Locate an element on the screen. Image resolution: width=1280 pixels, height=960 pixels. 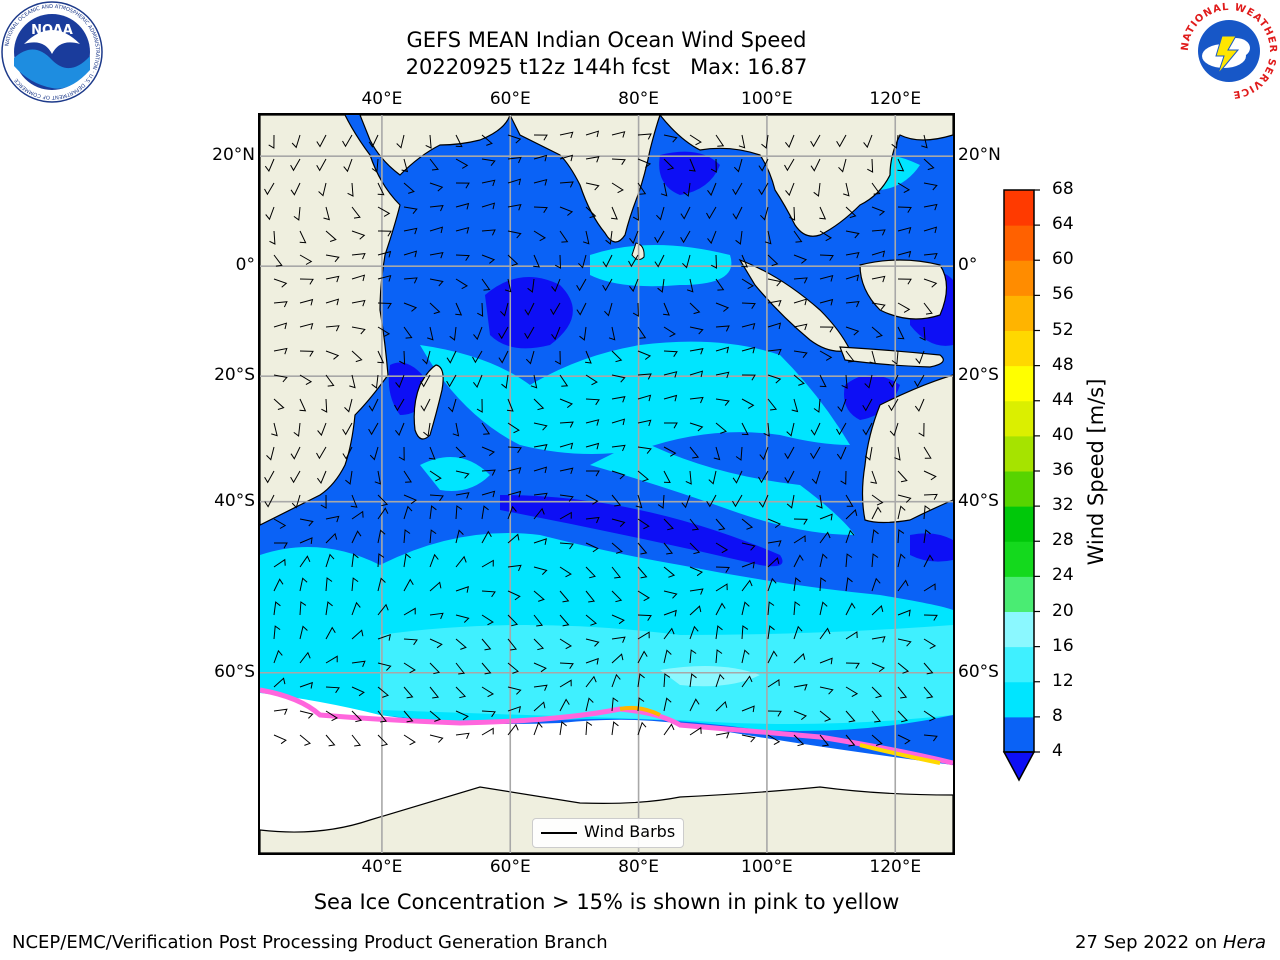
map-legend: Wind Barbs is located at coordinates (608, 833).